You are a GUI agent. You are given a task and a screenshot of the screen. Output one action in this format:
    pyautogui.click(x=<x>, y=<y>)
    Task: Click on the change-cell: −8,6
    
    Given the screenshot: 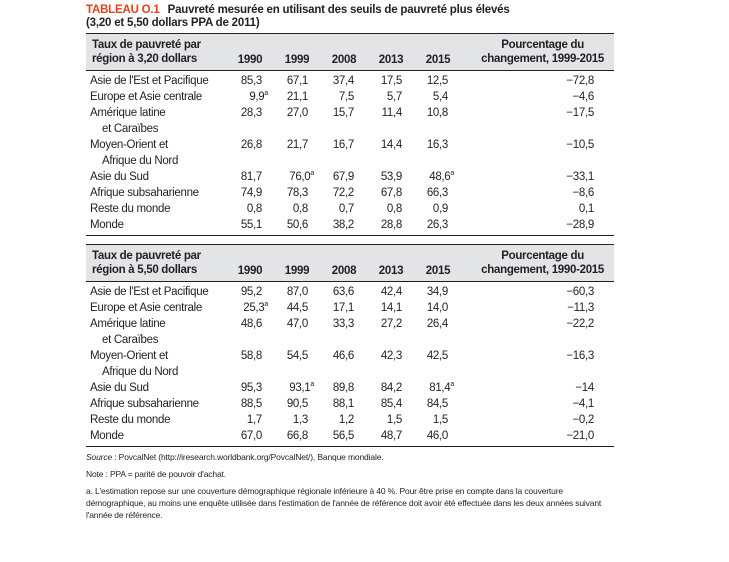 What is the action you would take?
    pyautogui.click(x=583, y=193)
    